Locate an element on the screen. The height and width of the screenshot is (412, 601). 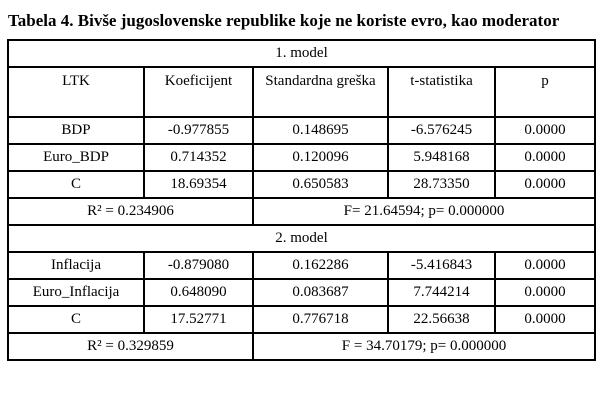
coefficient-cell: 18.69354 is located at coordinates (198, 184).